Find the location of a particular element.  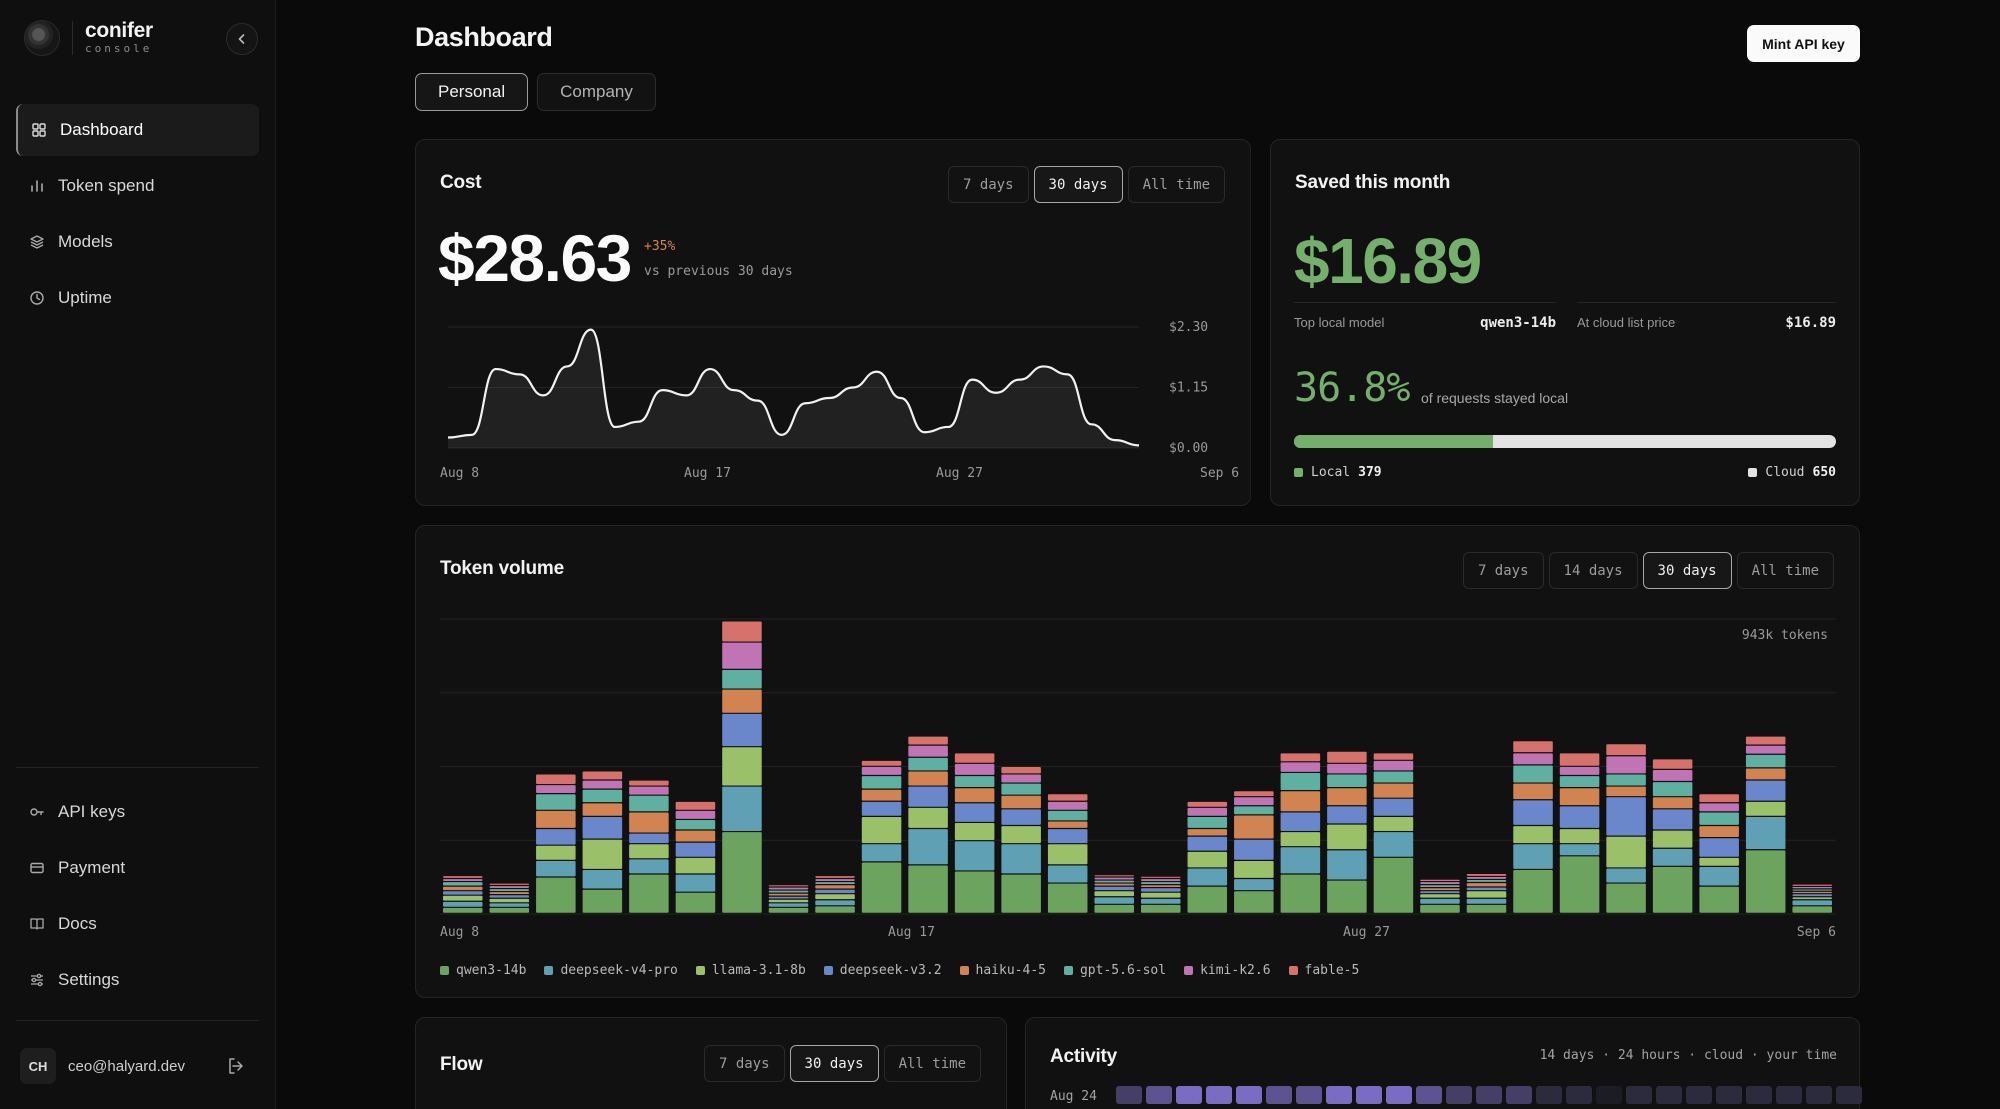

legend-swatch-icon is located at coordinates (1189, 970).